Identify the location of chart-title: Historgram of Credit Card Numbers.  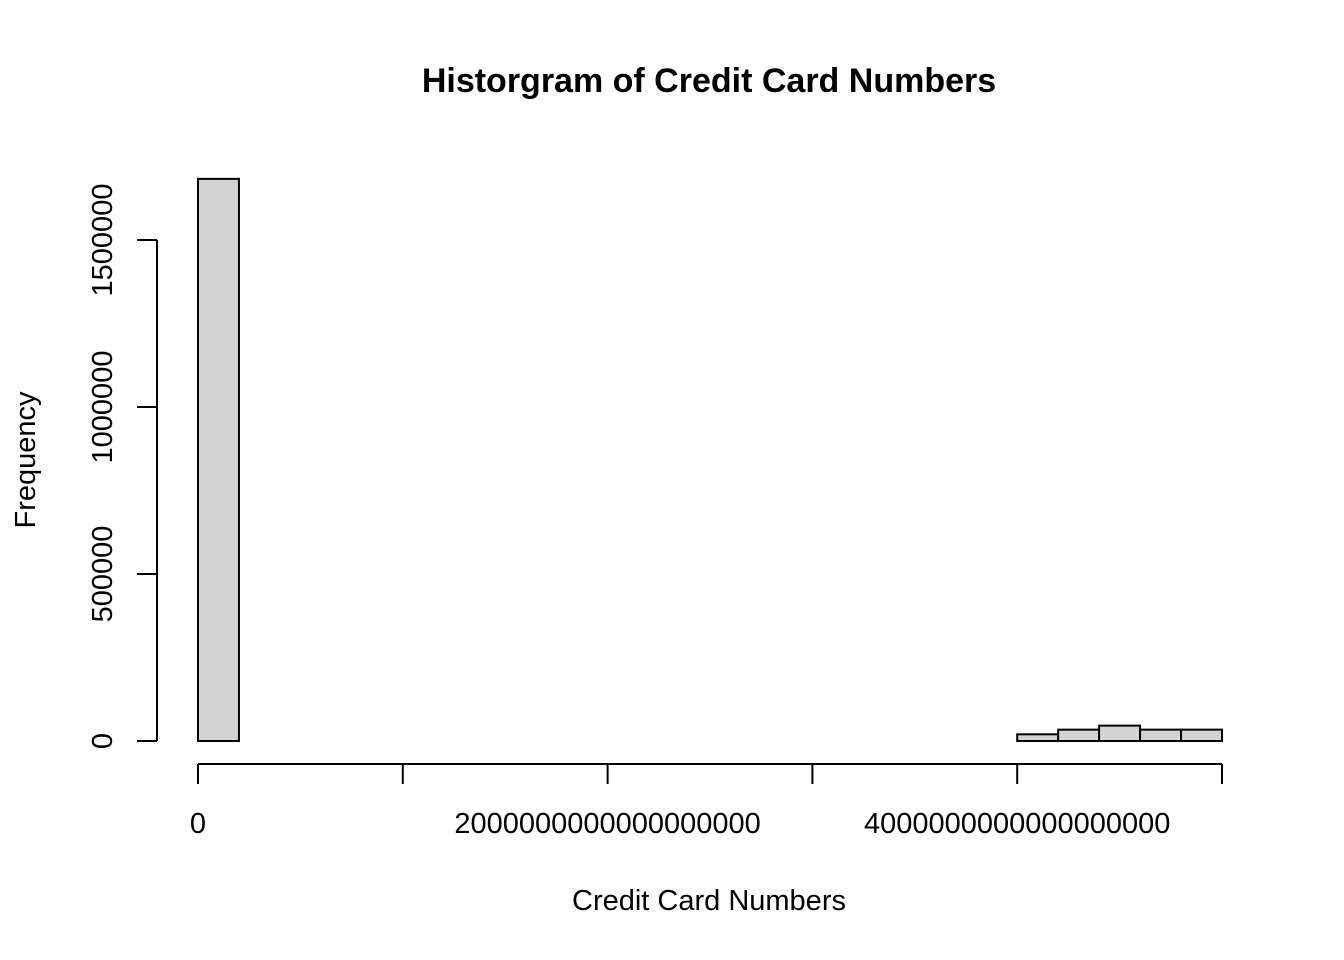
(709, 81).